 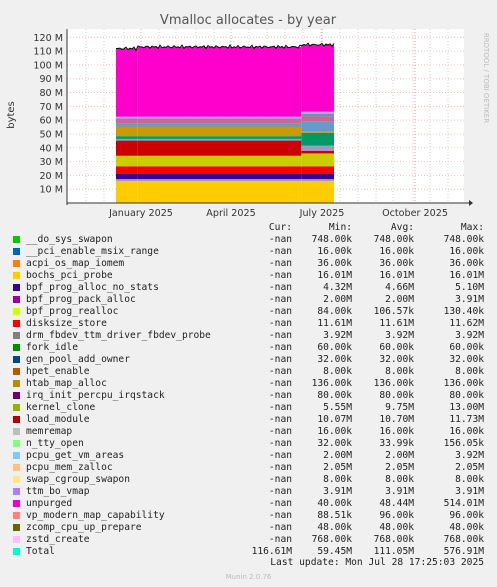 What do you see at coordinates (48, 38) in the screenshot?
I see `y-tick-label: 120 M` at bounding box center [48, 38].